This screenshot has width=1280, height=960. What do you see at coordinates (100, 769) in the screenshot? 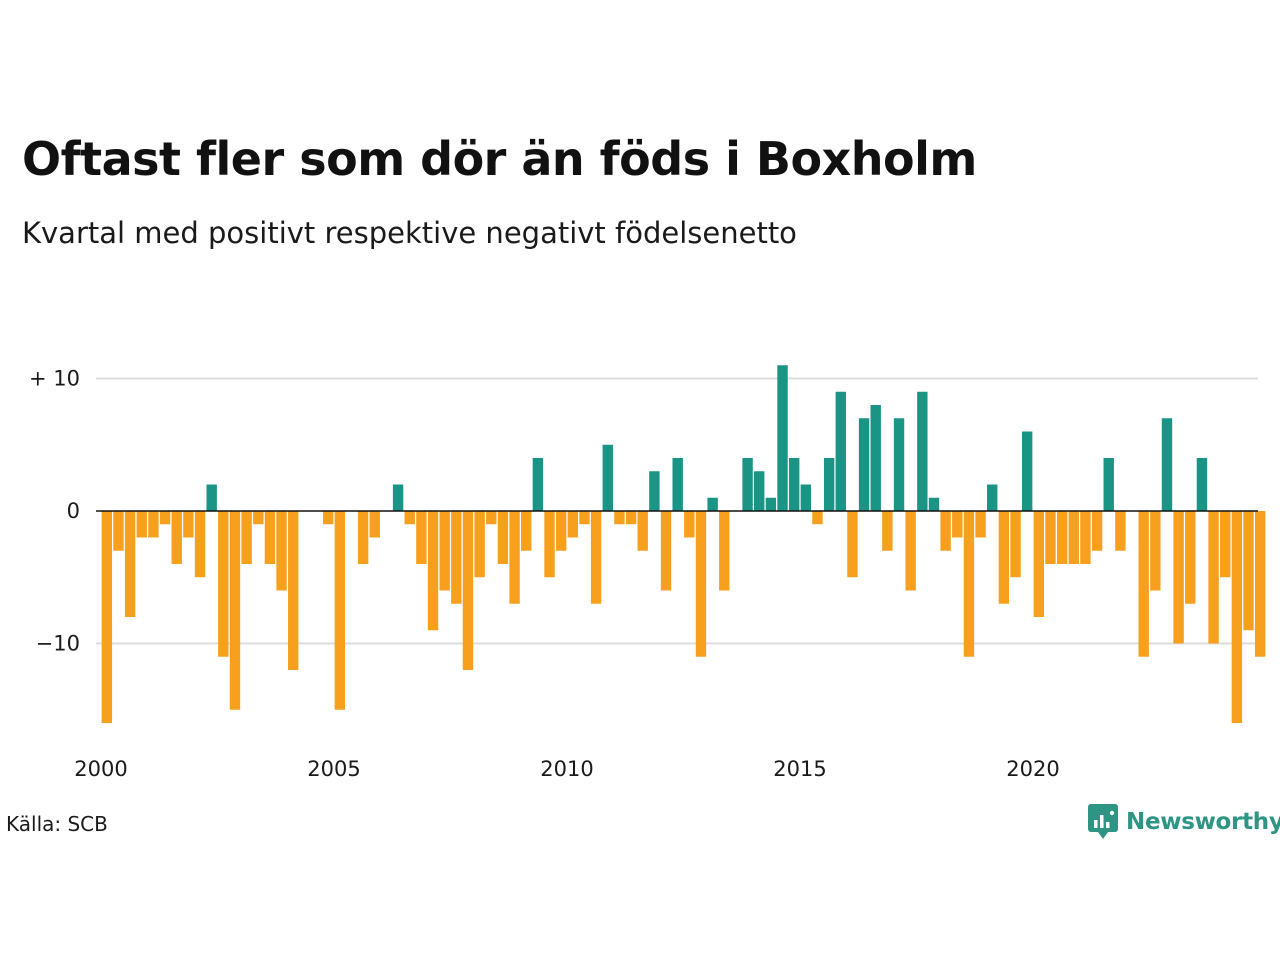
I see `x-tick-label: 2000` at bounding box center [100, 769].